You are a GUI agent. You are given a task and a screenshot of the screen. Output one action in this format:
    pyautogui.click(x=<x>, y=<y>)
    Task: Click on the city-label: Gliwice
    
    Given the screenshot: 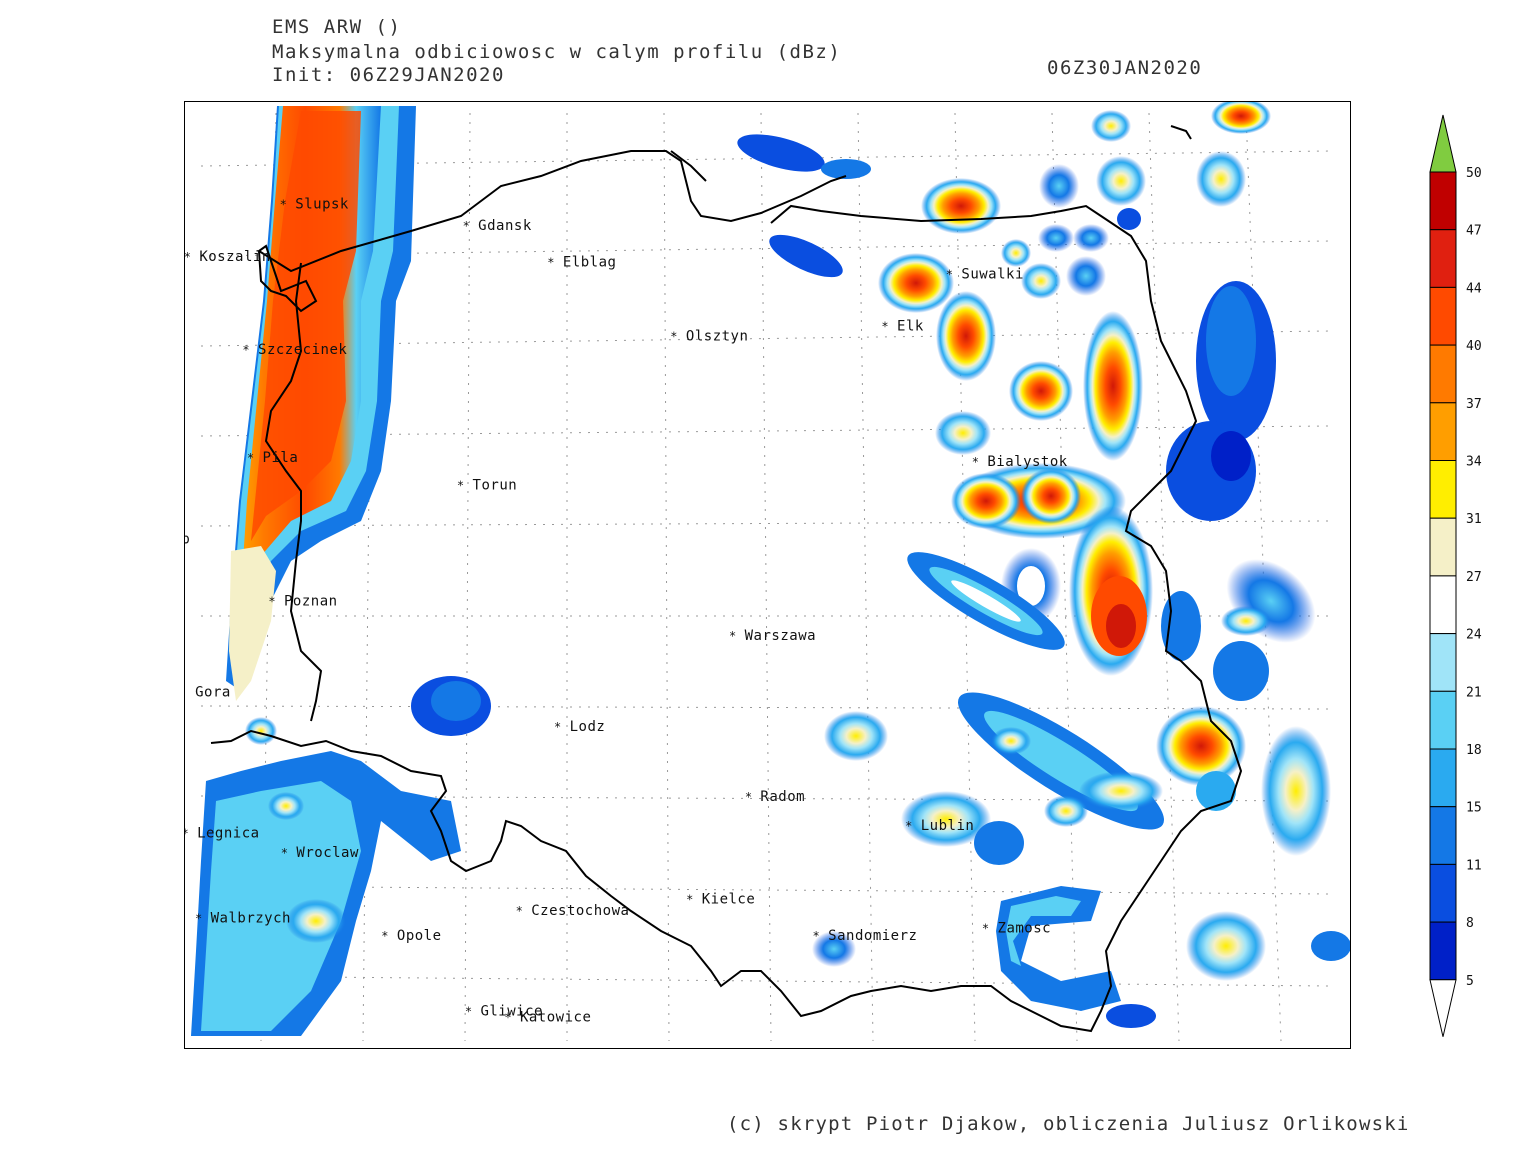 What is the action you would take?
    pyautogui.click(x=511, y=1012)
    